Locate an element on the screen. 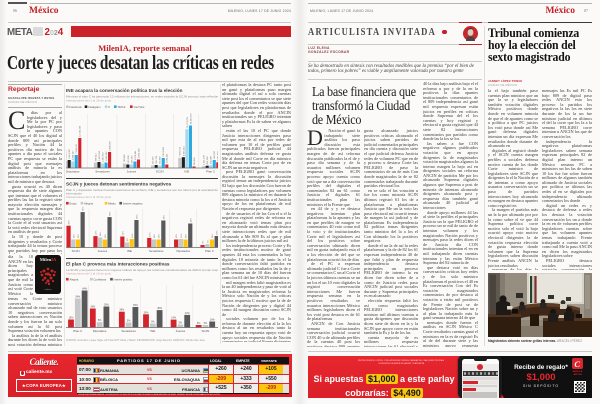  svg-text: Enojo is located at coordinates (73, 203).